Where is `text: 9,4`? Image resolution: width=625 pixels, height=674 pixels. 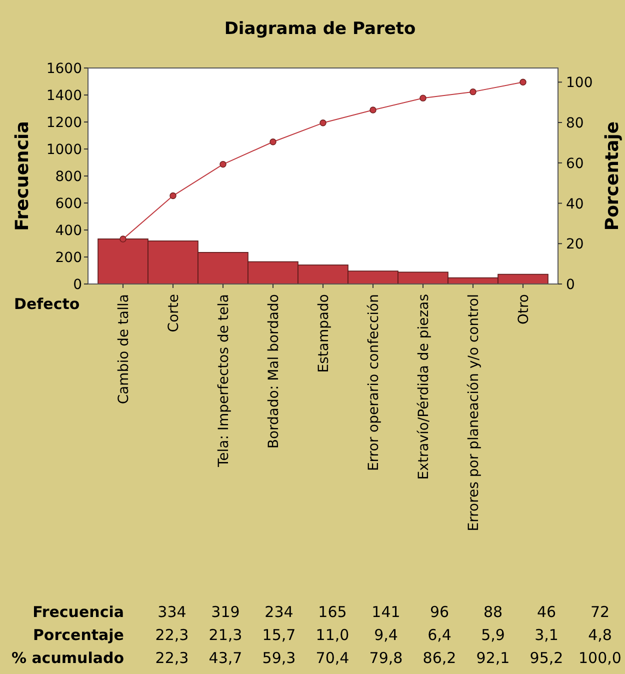 text: 9,4 is located at coordinates (386, 635).